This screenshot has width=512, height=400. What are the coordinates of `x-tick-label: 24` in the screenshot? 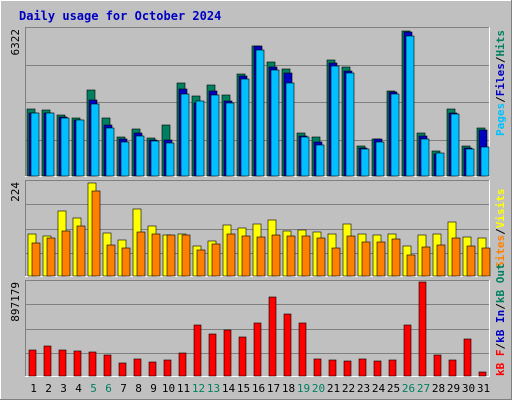 It's located at (379, 388).